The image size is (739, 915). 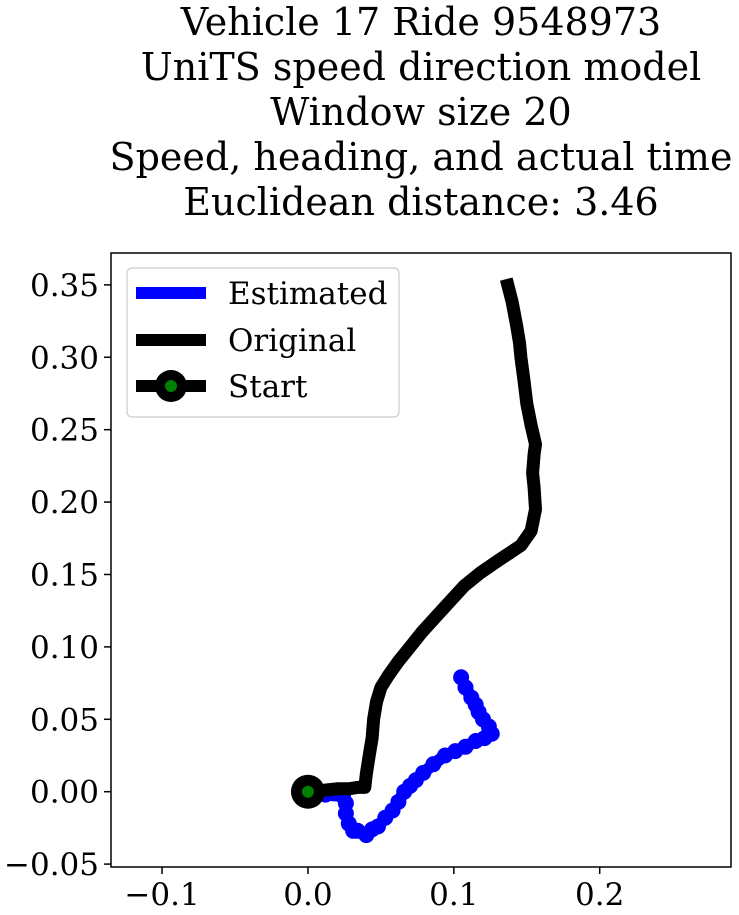 I want to click on legend: Estimated Original Start, so click(x=263, y=342).